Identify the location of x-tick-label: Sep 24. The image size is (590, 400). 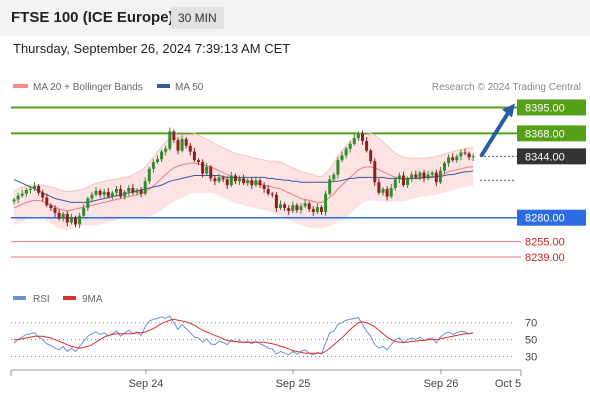
(146, 384).